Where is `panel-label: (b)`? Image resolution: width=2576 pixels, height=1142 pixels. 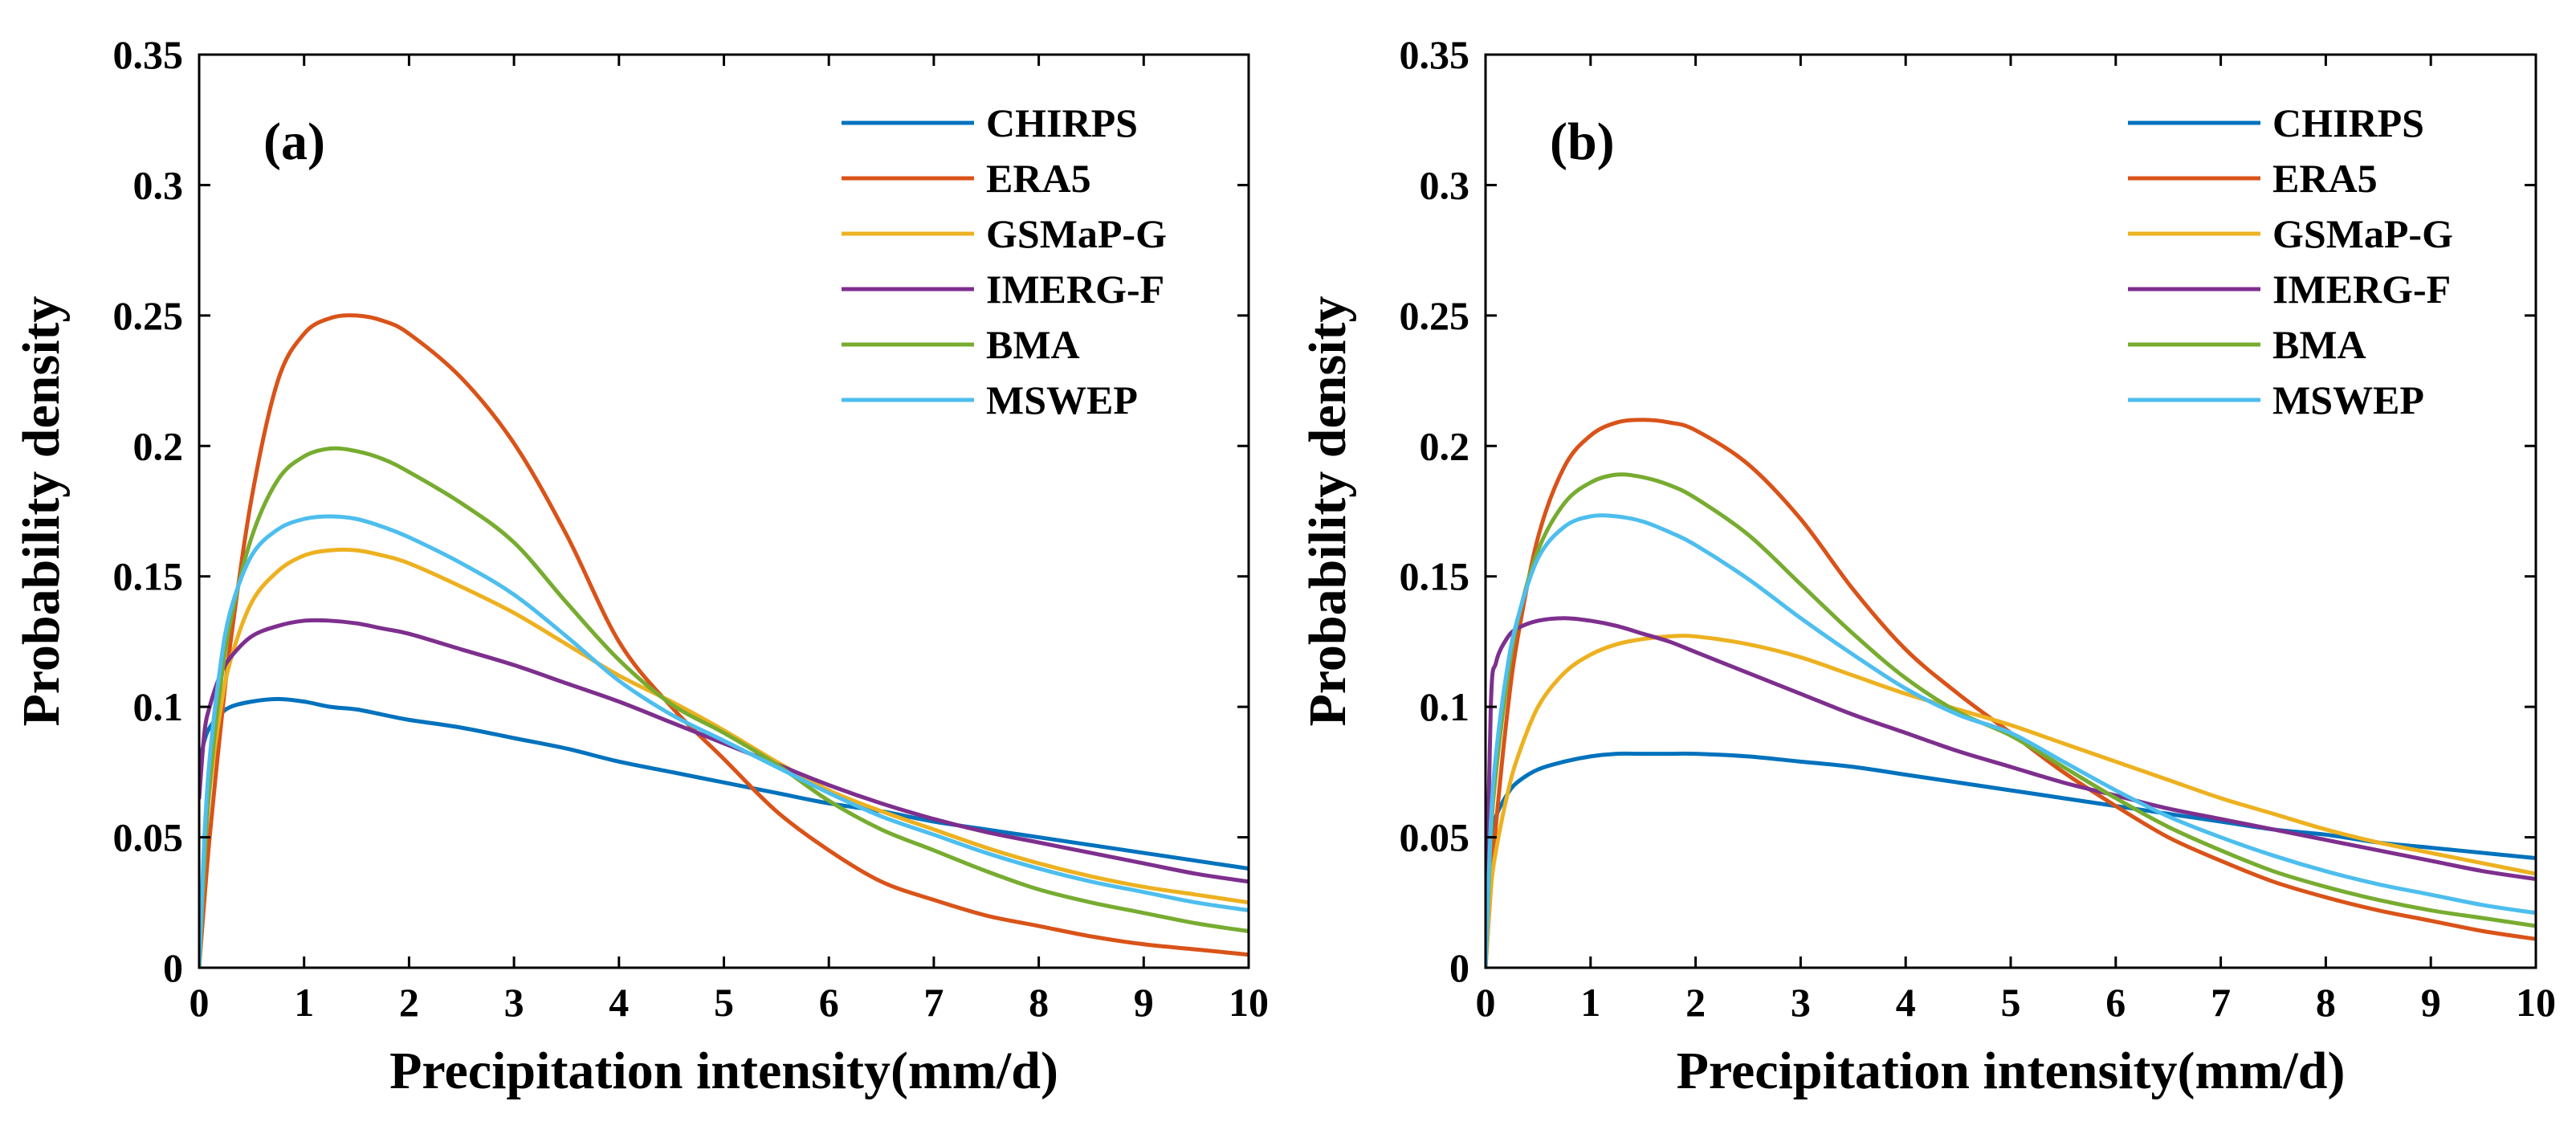
panel-label: (b) is located at coordinates (1582, 141).